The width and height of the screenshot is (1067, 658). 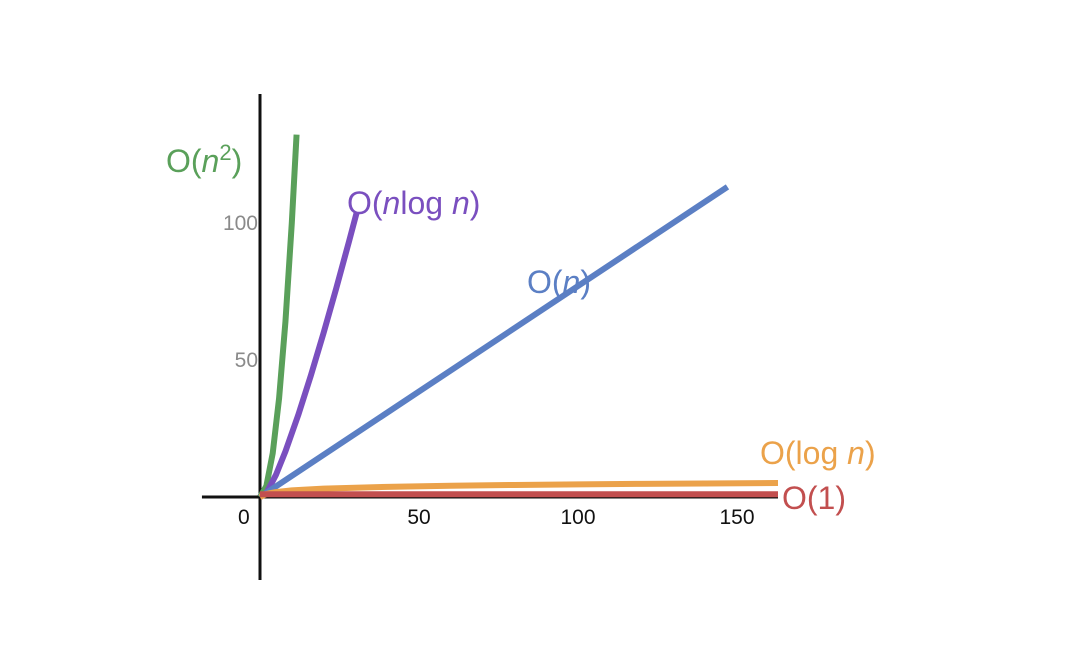 I want to click on series-label: O(nlog n), so click(x=413, y=203).